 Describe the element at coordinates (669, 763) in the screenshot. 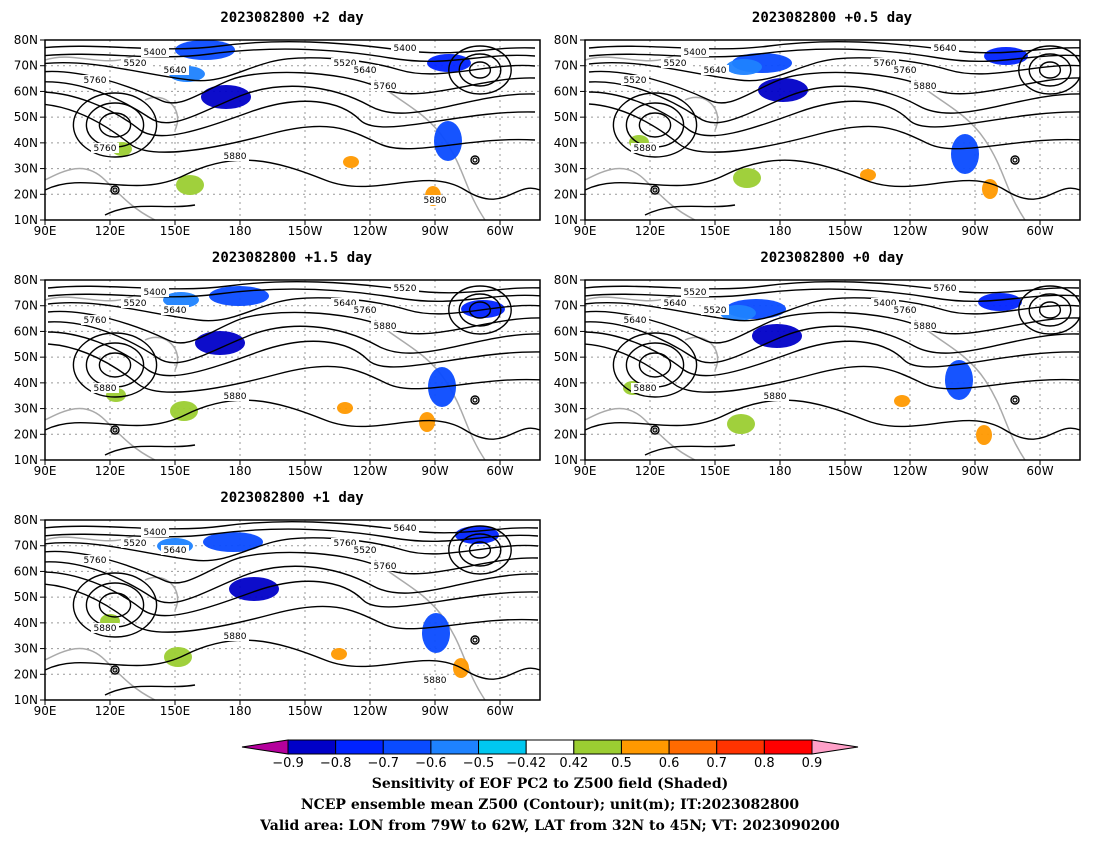

I see `colorbar-tick-label: 0.6` at that location.